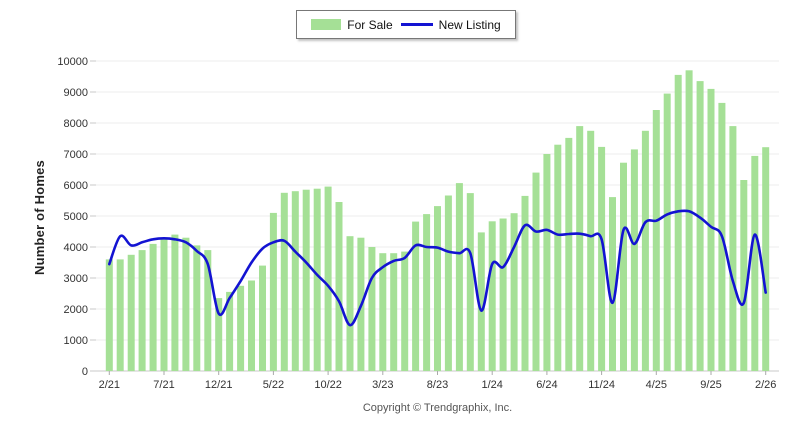  What do you see at coordinates (72, 62) in the screenshot?
I see `y-tick-label: 10000` at bounding box center [72, 62].